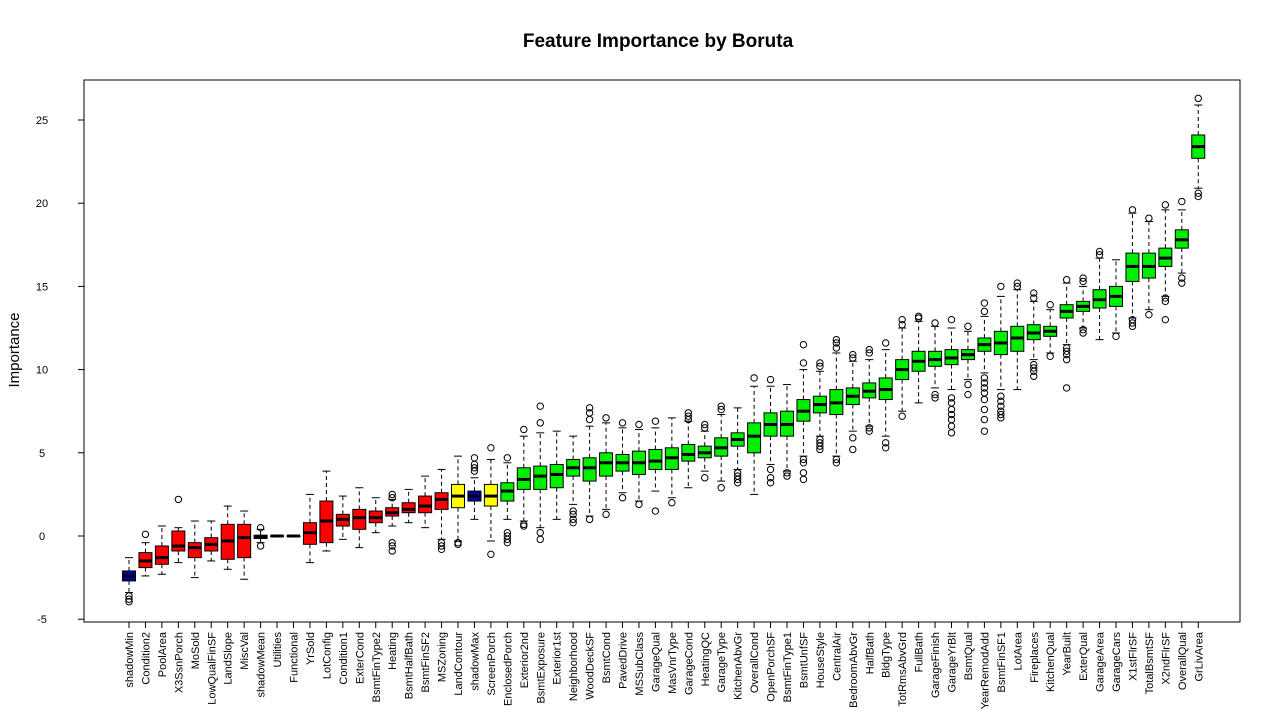  What do you see at coordinates (1066, 334) in the screenshot?
I see `box-YearBuilt` at bounding box center [1066, 334].